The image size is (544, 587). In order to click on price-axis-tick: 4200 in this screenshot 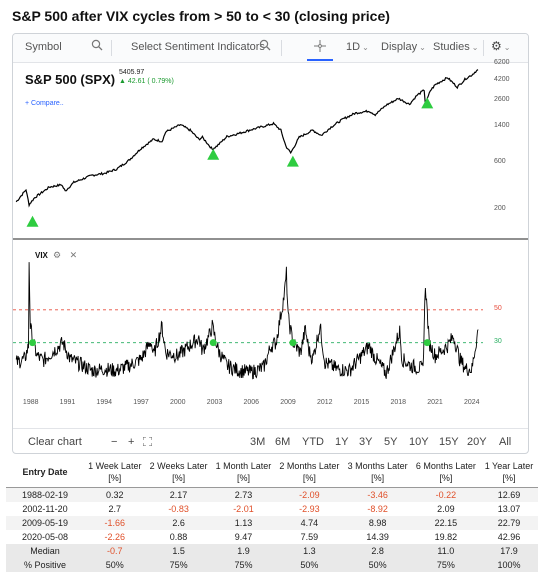, I will do `click(502, 79)`.